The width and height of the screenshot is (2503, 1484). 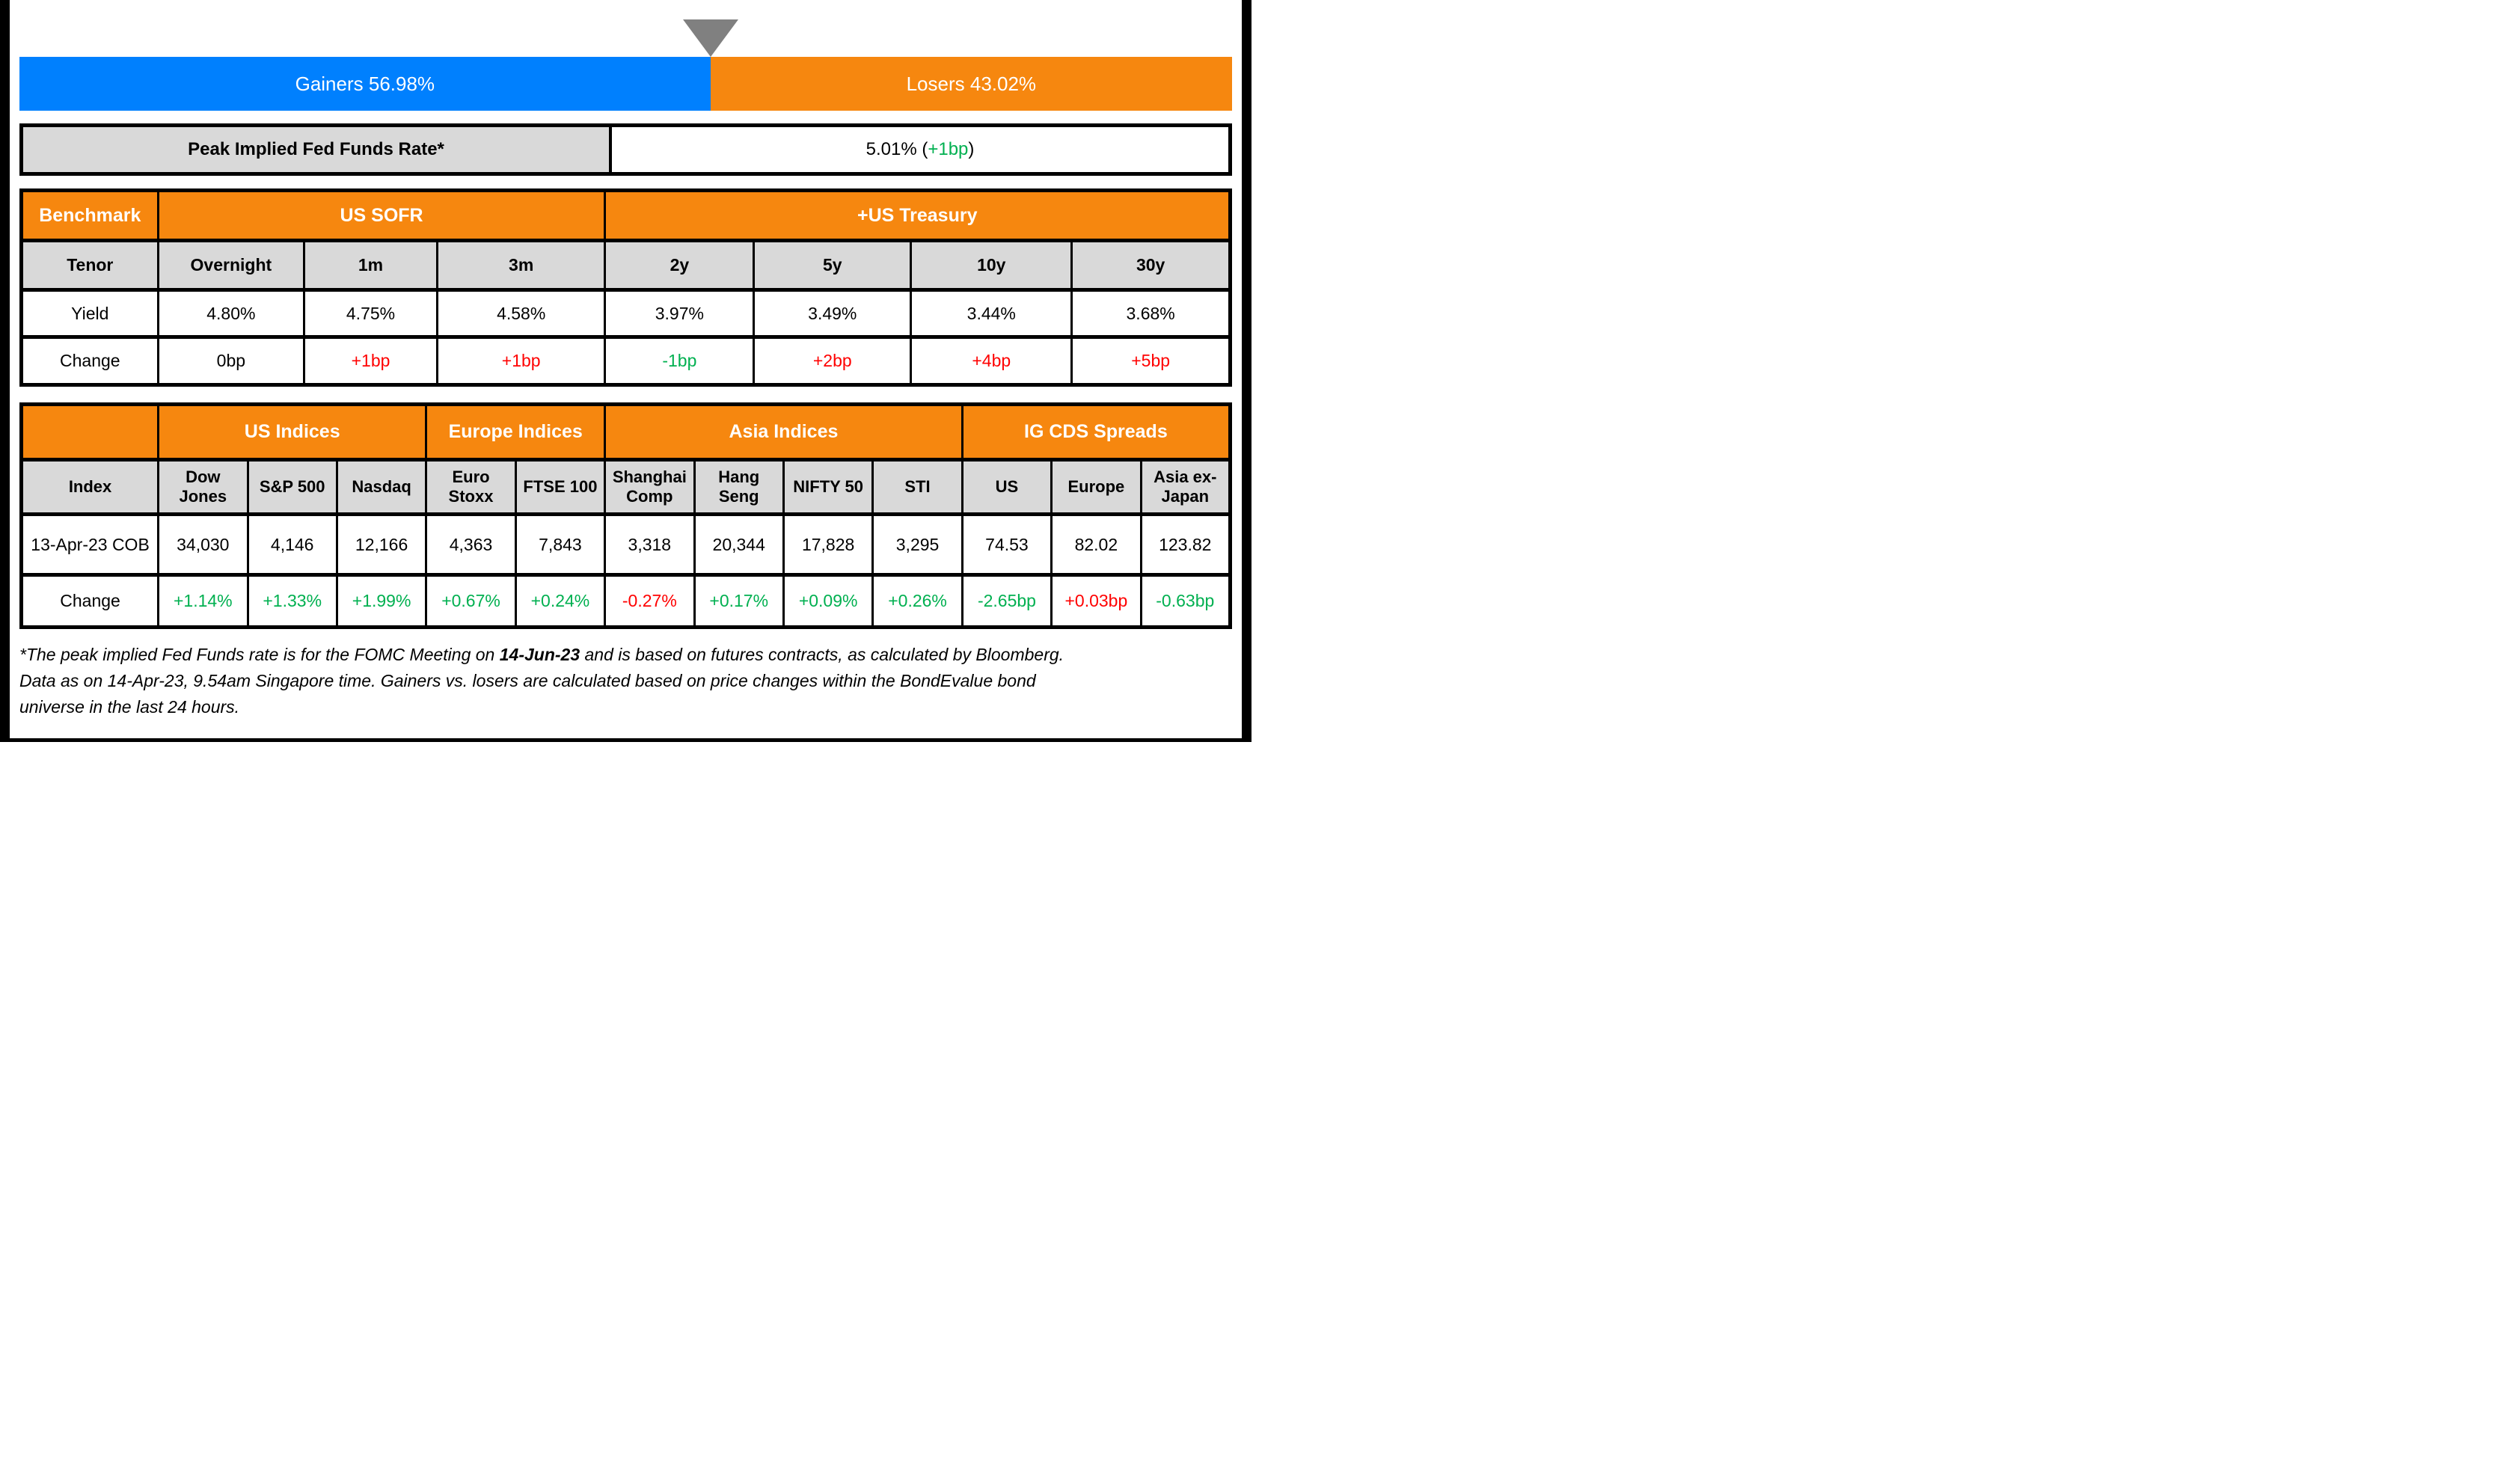 What do you see at coordinates (897, 149) in the screenshot?
I see `peak-rate-number: 5.01% (` at bounding box center [897, 149].